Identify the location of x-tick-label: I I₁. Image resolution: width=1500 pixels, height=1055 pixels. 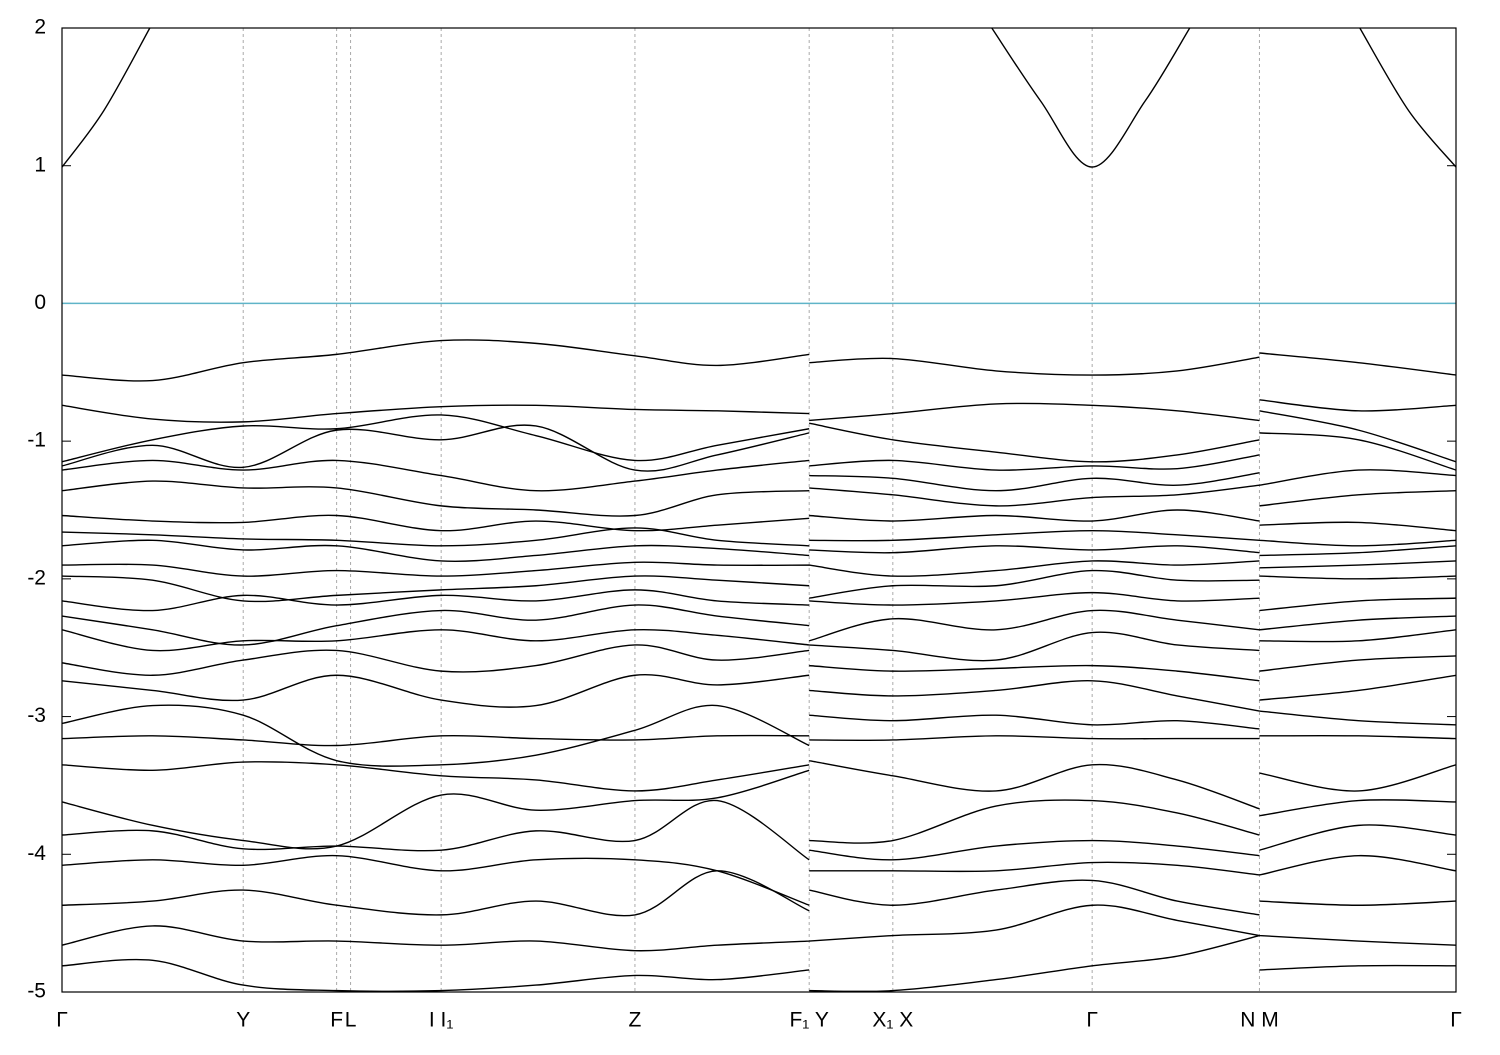
(441, 1020).